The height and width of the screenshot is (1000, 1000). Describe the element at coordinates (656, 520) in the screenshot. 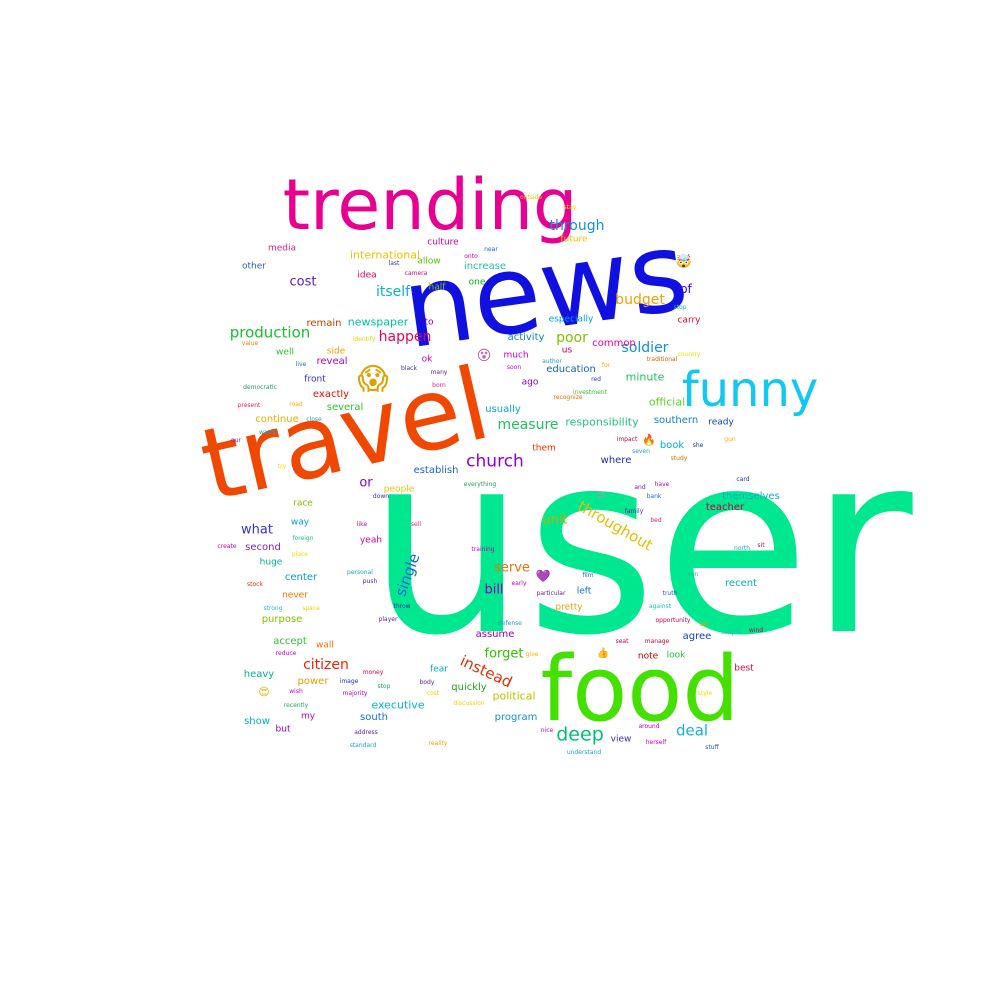

I see `word-bed: bed` at that location.